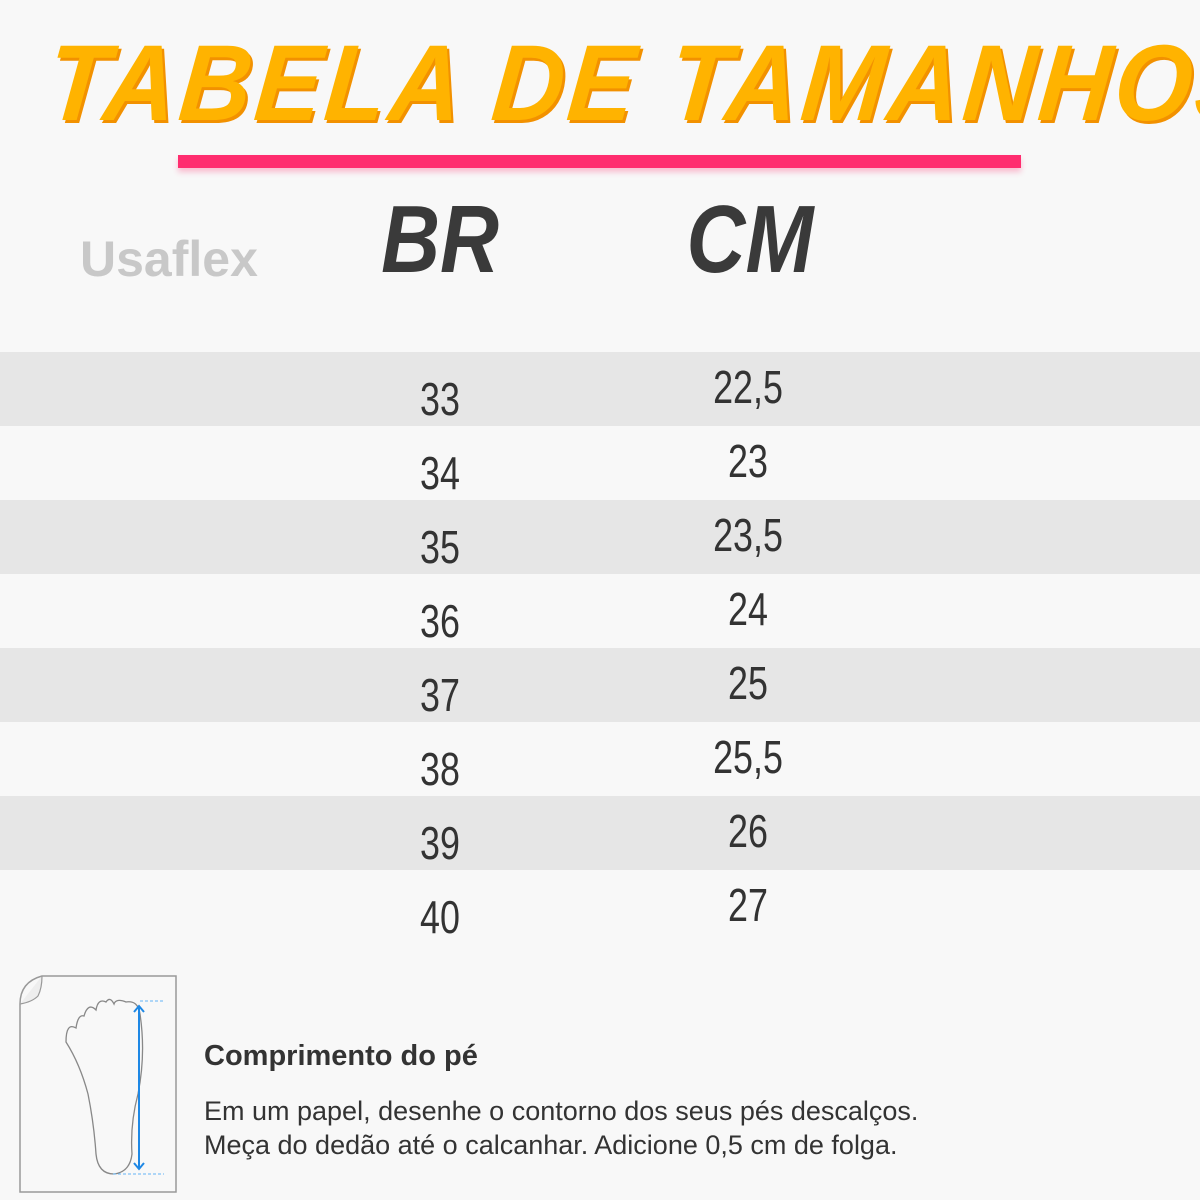 The height and width of the screenshot is (1200, 1200). Describe the element at coordinates (440, 239) in the screenshot. I see `header-br: BR` at that location.